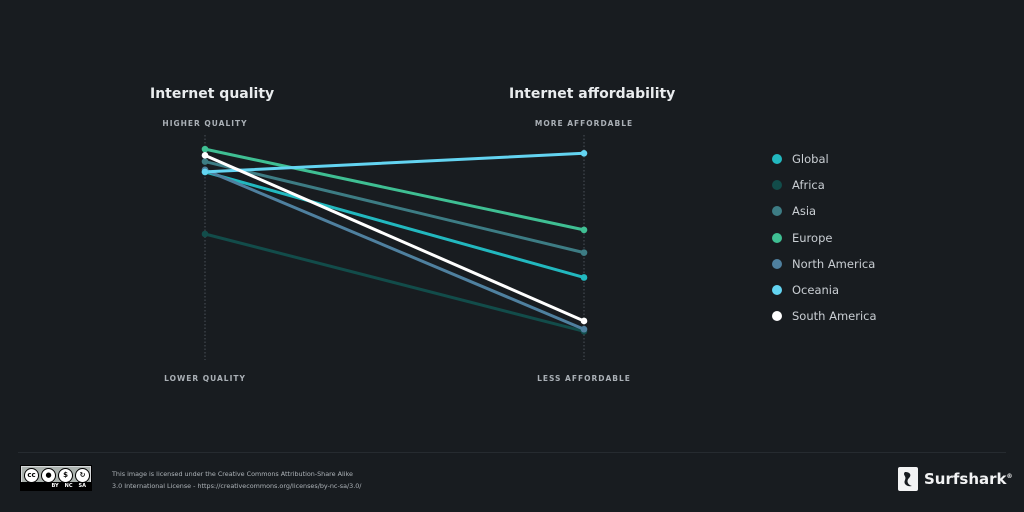 This screenshot has width=1024, height=512. Describe the element at coordinates (810, 159) in the screenshot. I see `legend-label-global: Global` at that location.